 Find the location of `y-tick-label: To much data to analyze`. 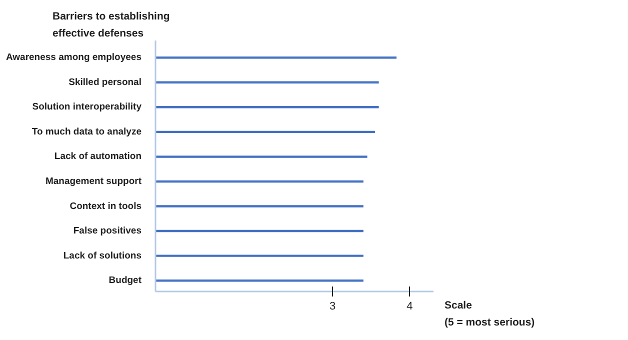

y-tick-label: To much data to analyze is located at coordinates (87, 132).